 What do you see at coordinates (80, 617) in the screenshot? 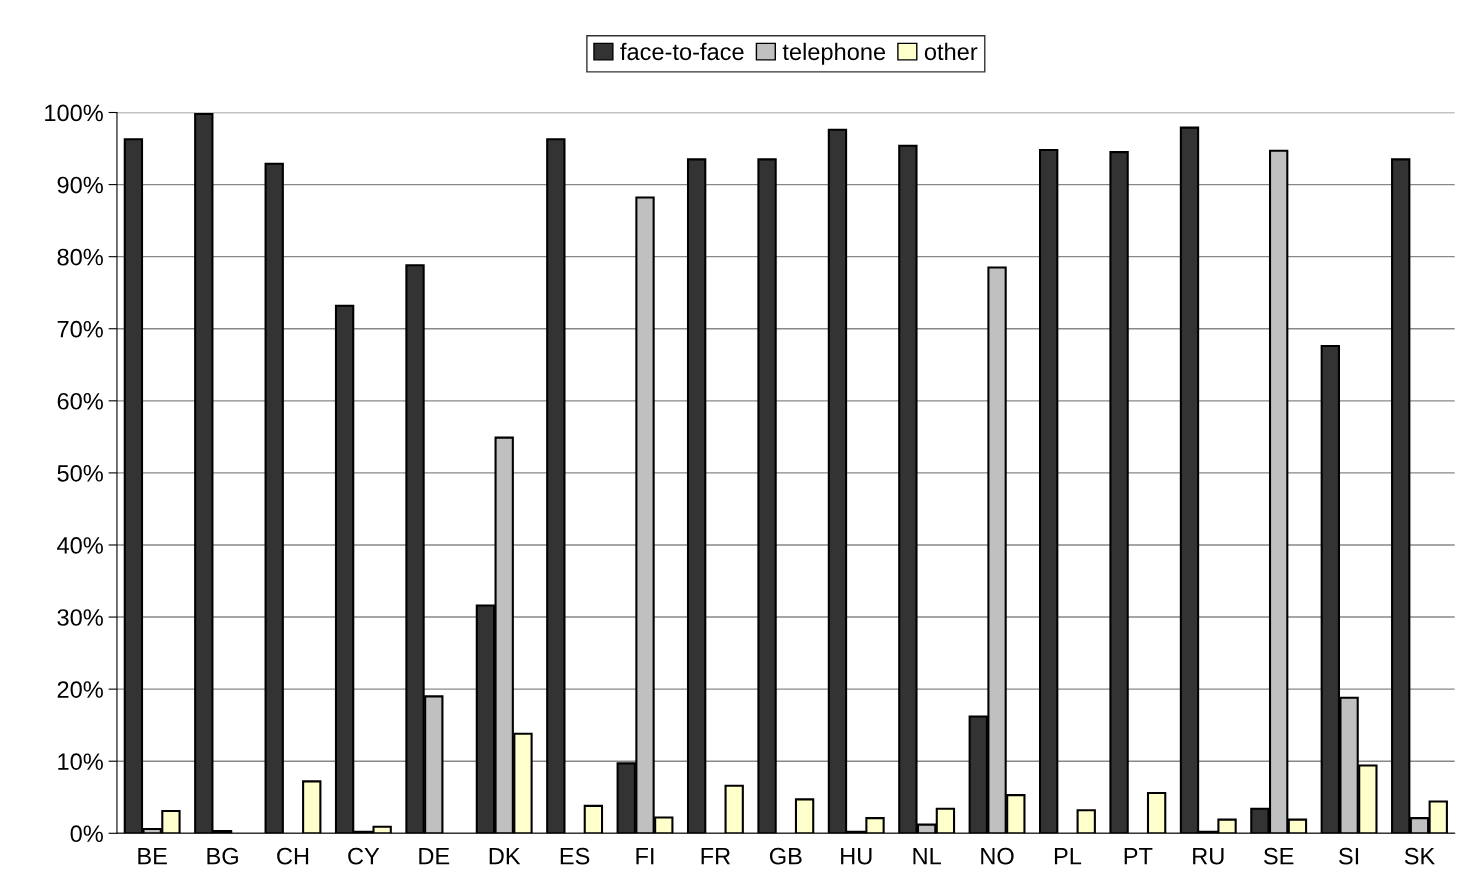
I see `y-tick-label: 30%` at bounding box center [80, 617].